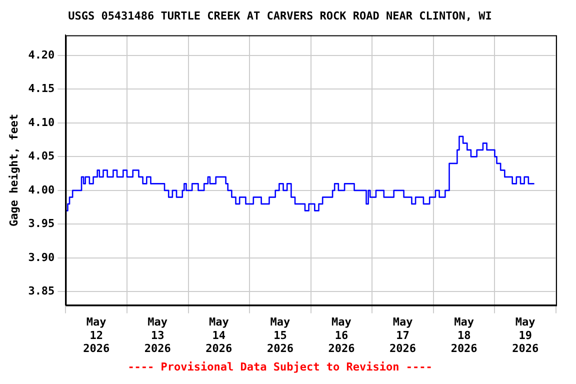 The height and width of the screenshot is (384, 576). What do you see at coordinates (41, 189) in the screenshot?
I see `y-tick-label: 4.00` at bounding box center [41, 189].